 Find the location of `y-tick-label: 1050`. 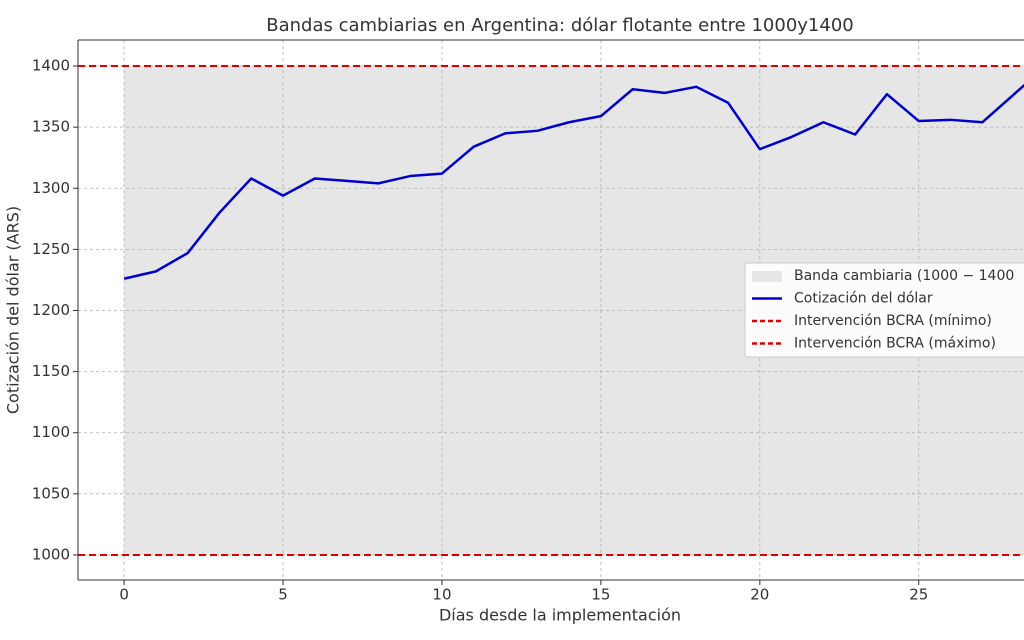

y-tick-label: 1050 is located at coordinates (51, 493).